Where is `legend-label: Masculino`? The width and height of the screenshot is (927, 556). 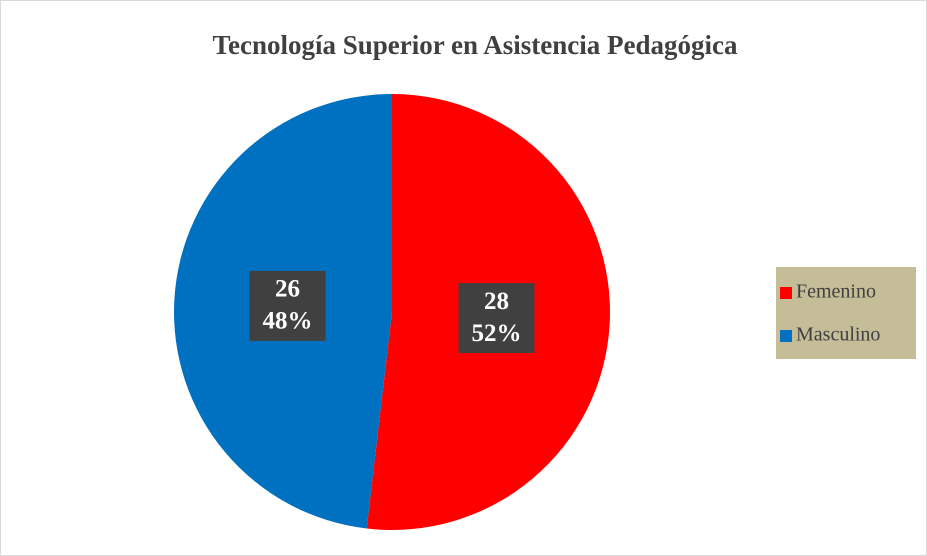
legend-label: Masculino is located at coordinates (838, 335).